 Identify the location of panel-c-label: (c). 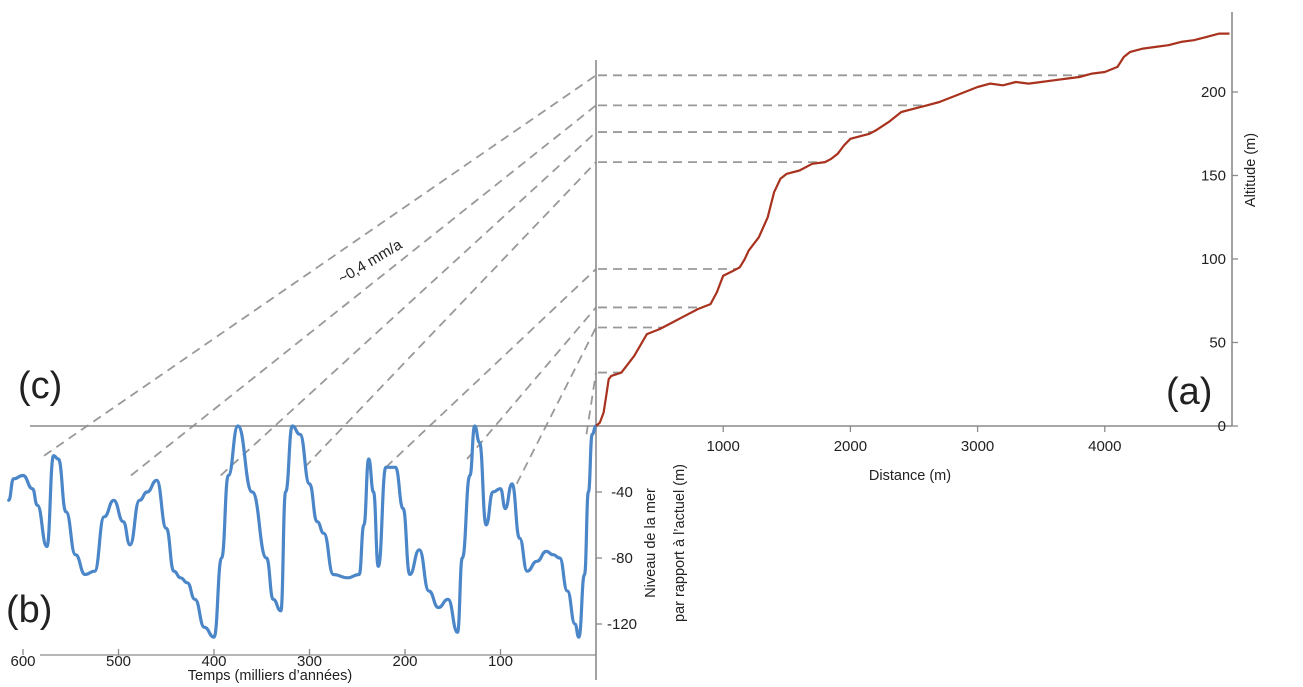
(40, 386).